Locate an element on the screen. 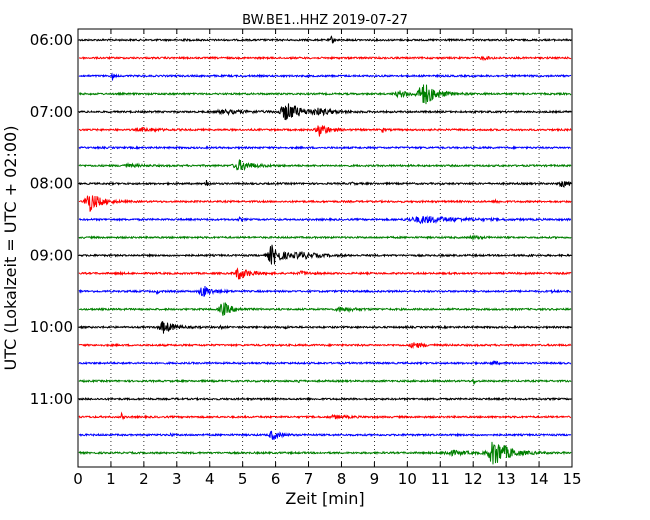 This screenshot has height=520, width=650. x-tick-label: 10 is located at coordinates (407, 479).